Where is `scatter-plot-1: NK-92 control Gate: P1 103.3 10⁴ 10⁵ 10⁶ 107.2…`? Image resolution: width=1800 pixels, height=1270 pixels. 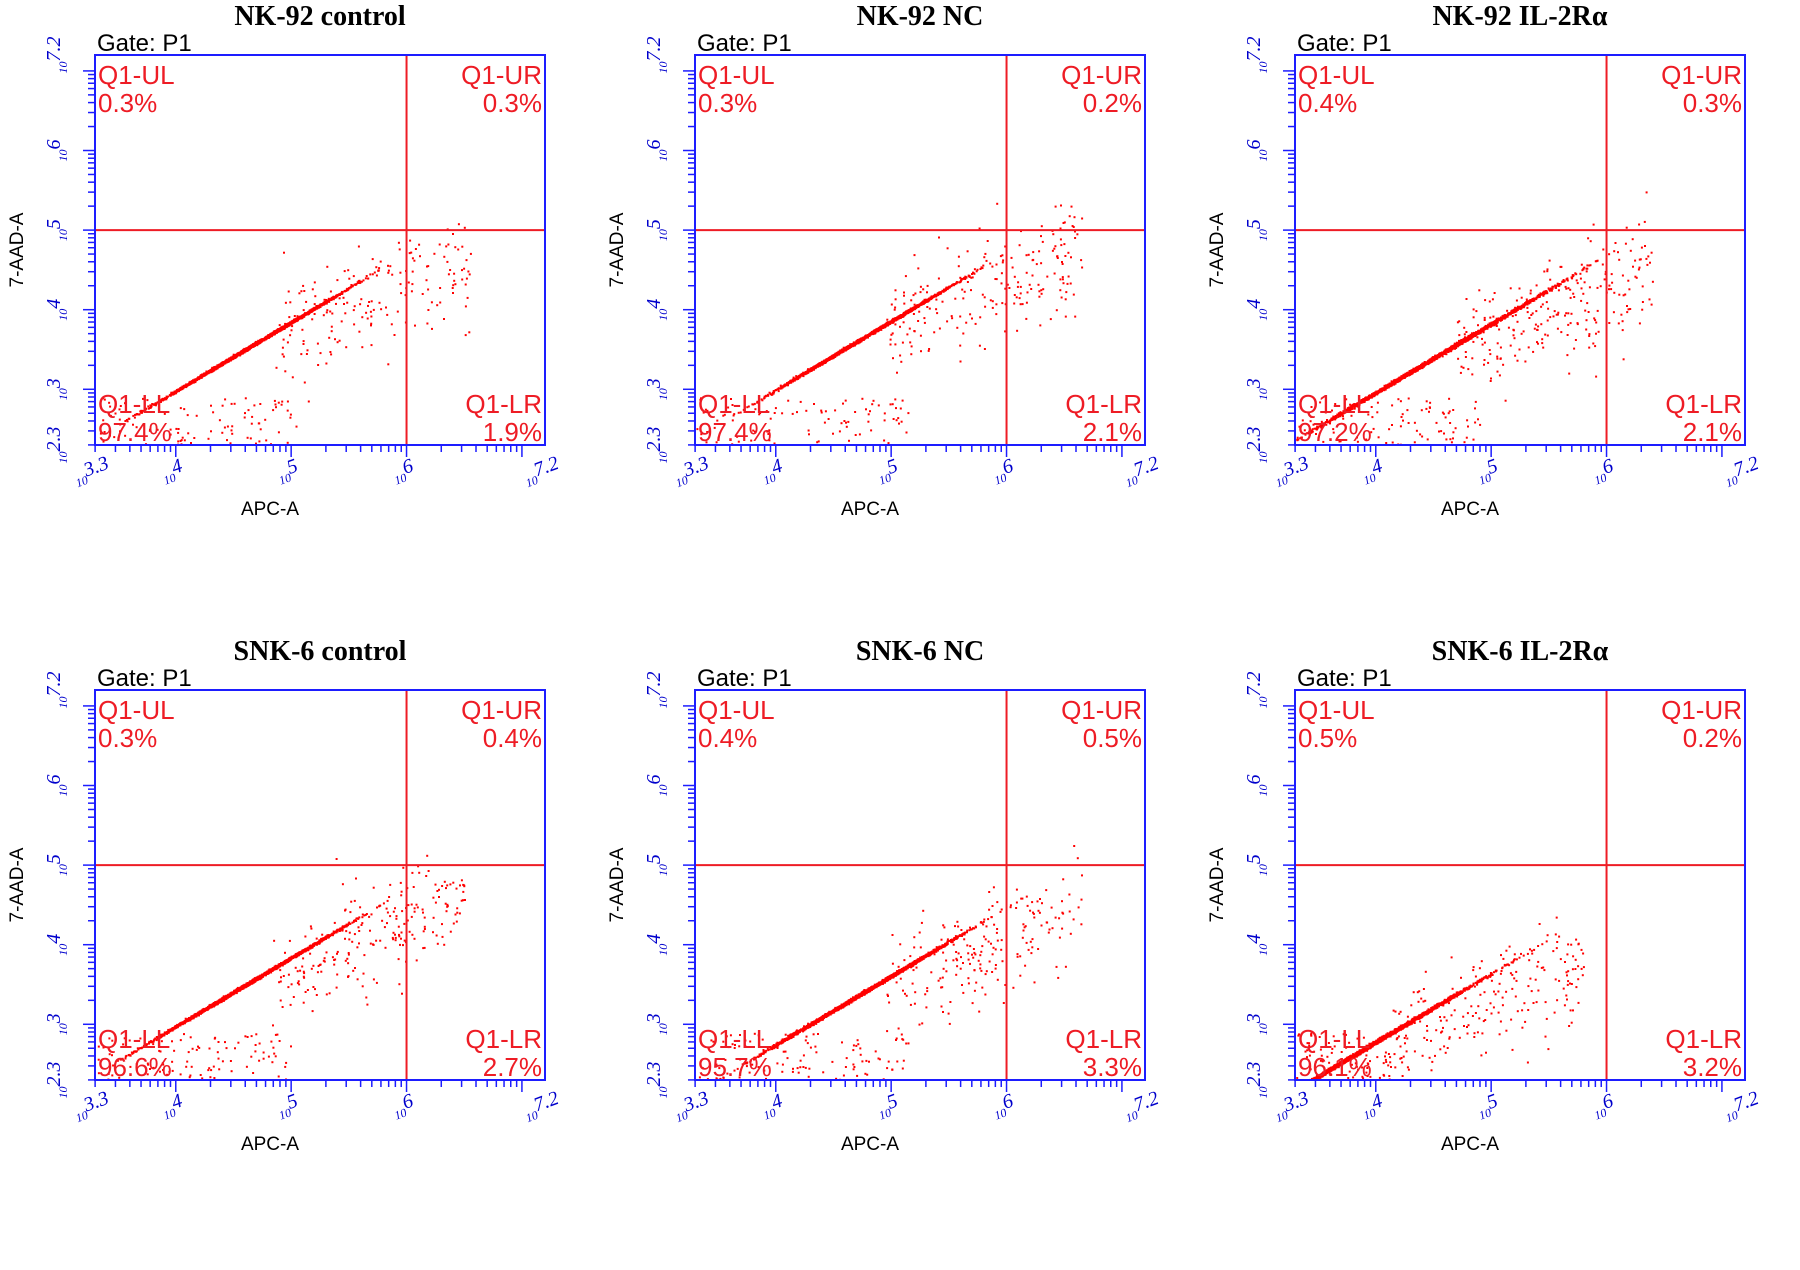 scatter-plot-1: NK-92 control Gate: P1 103.3 10⁴ 10⁵ 10⁶ 107.2… is located at coordinates (285, 260).